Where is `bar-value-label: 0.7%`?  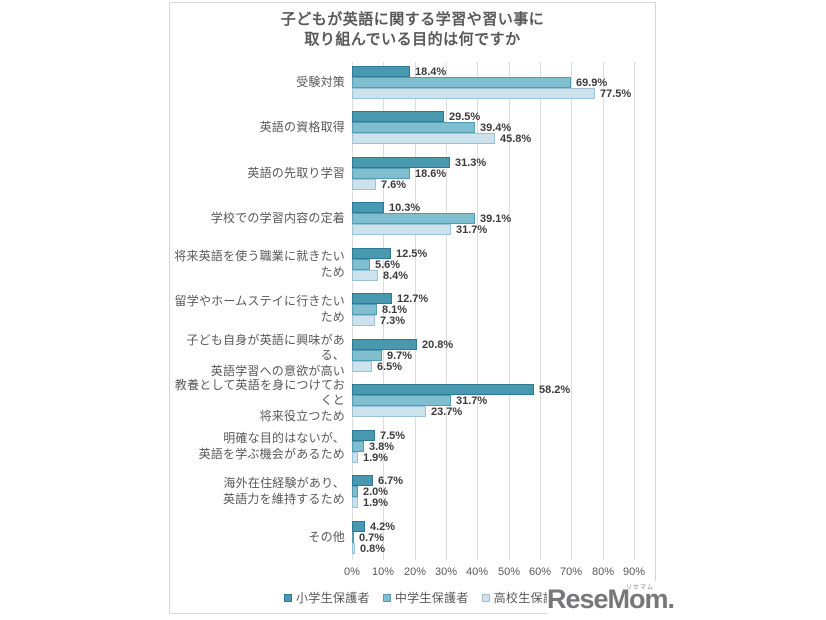
bar-value-label: 0.7% is located at coordinates (372, 538).